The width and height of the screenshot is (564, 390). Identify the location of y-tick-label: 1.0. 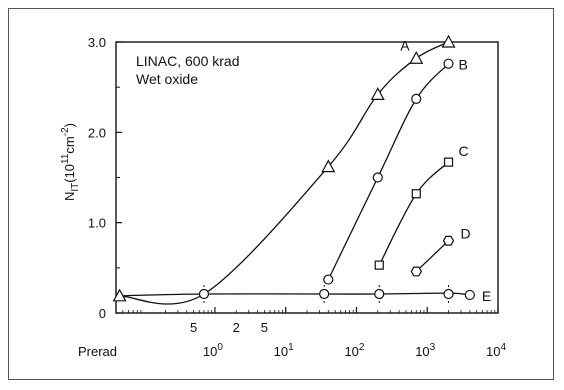
(97, 223).